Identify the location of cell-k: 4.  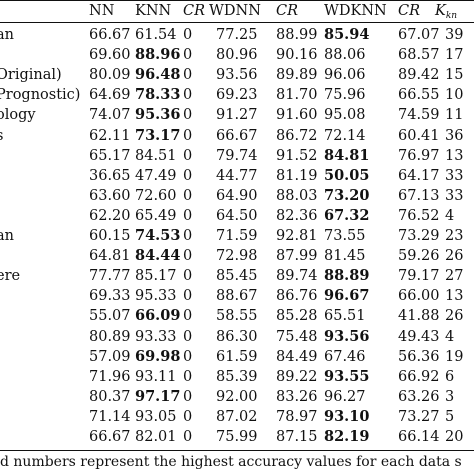
(450, 336).